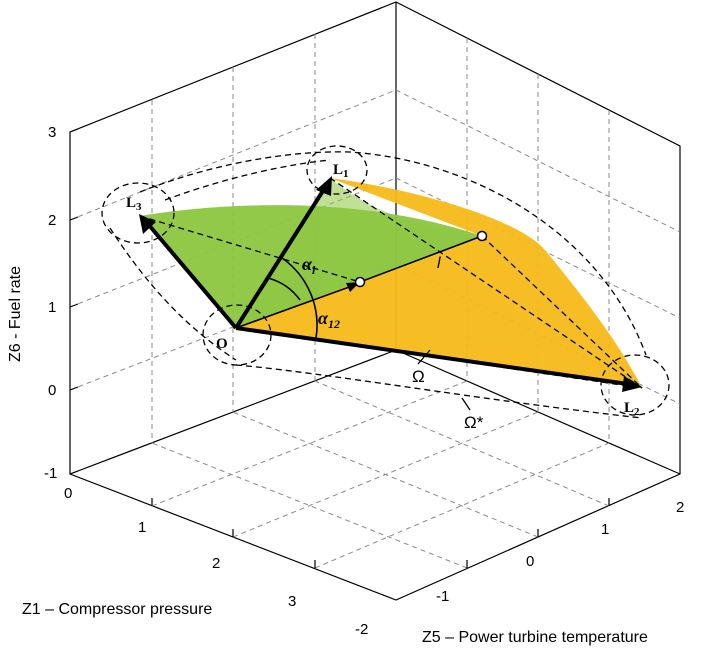  Describe the element at coordinates (52, 132) in the screenshot. I see `z-tick: 3` at that location.